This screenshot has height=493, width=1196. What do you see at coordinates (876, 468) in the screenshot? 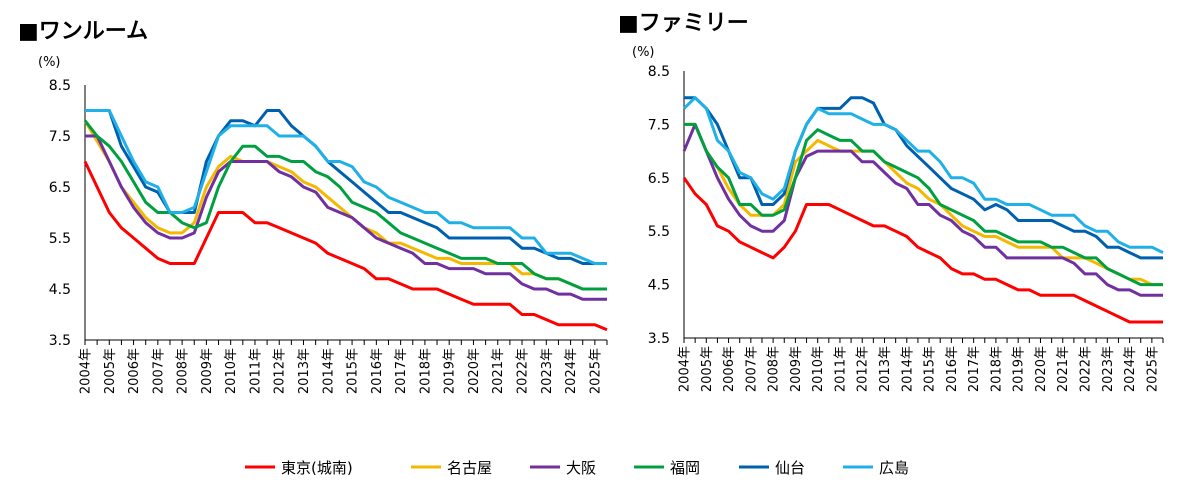
I see `legend-item: 広島` at bounding box center [876, 468].